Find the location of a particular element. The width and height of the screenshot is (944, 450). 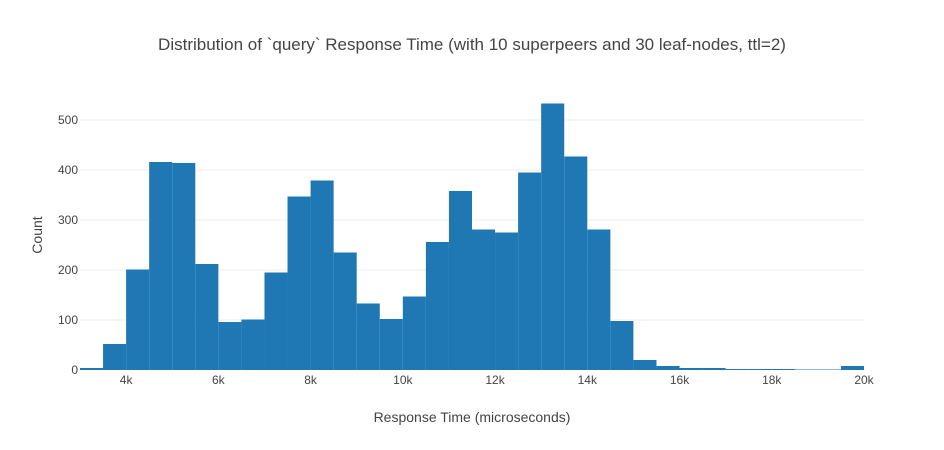

x-tick-label: 14k is located at coordinates (588, 380).